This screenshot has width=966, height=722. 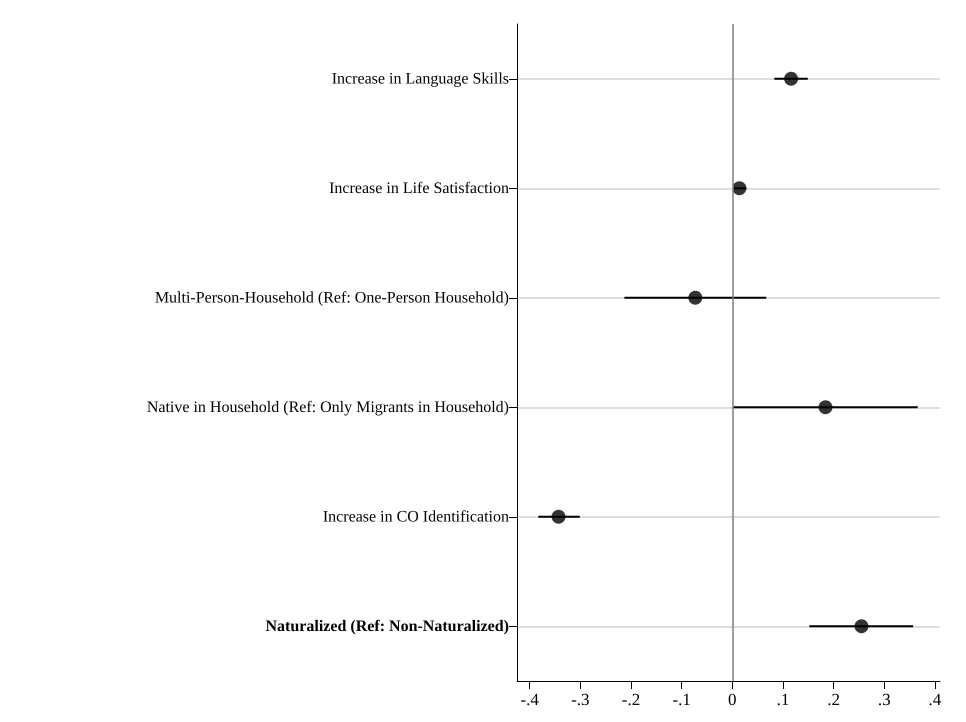 What do you see at coordinates (935, 699) in the screenshot?
I see `x-tick-label: .4` at bounding box center [935, 699].